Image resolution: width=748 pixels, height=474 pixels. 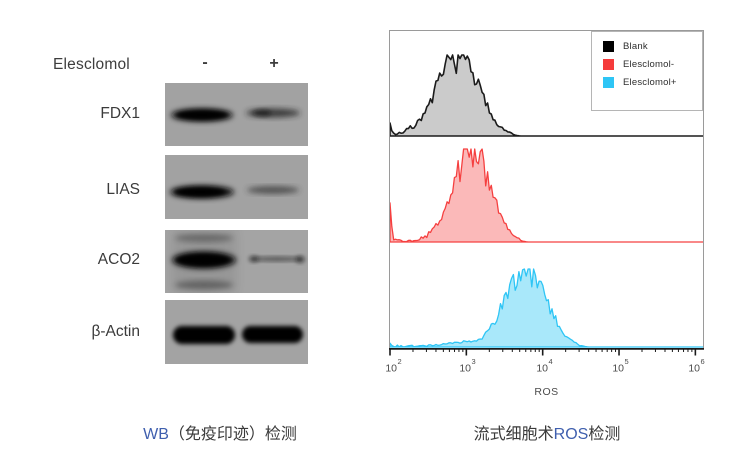 I want to click on aco2-blot-image, so click(x=236, y=261).